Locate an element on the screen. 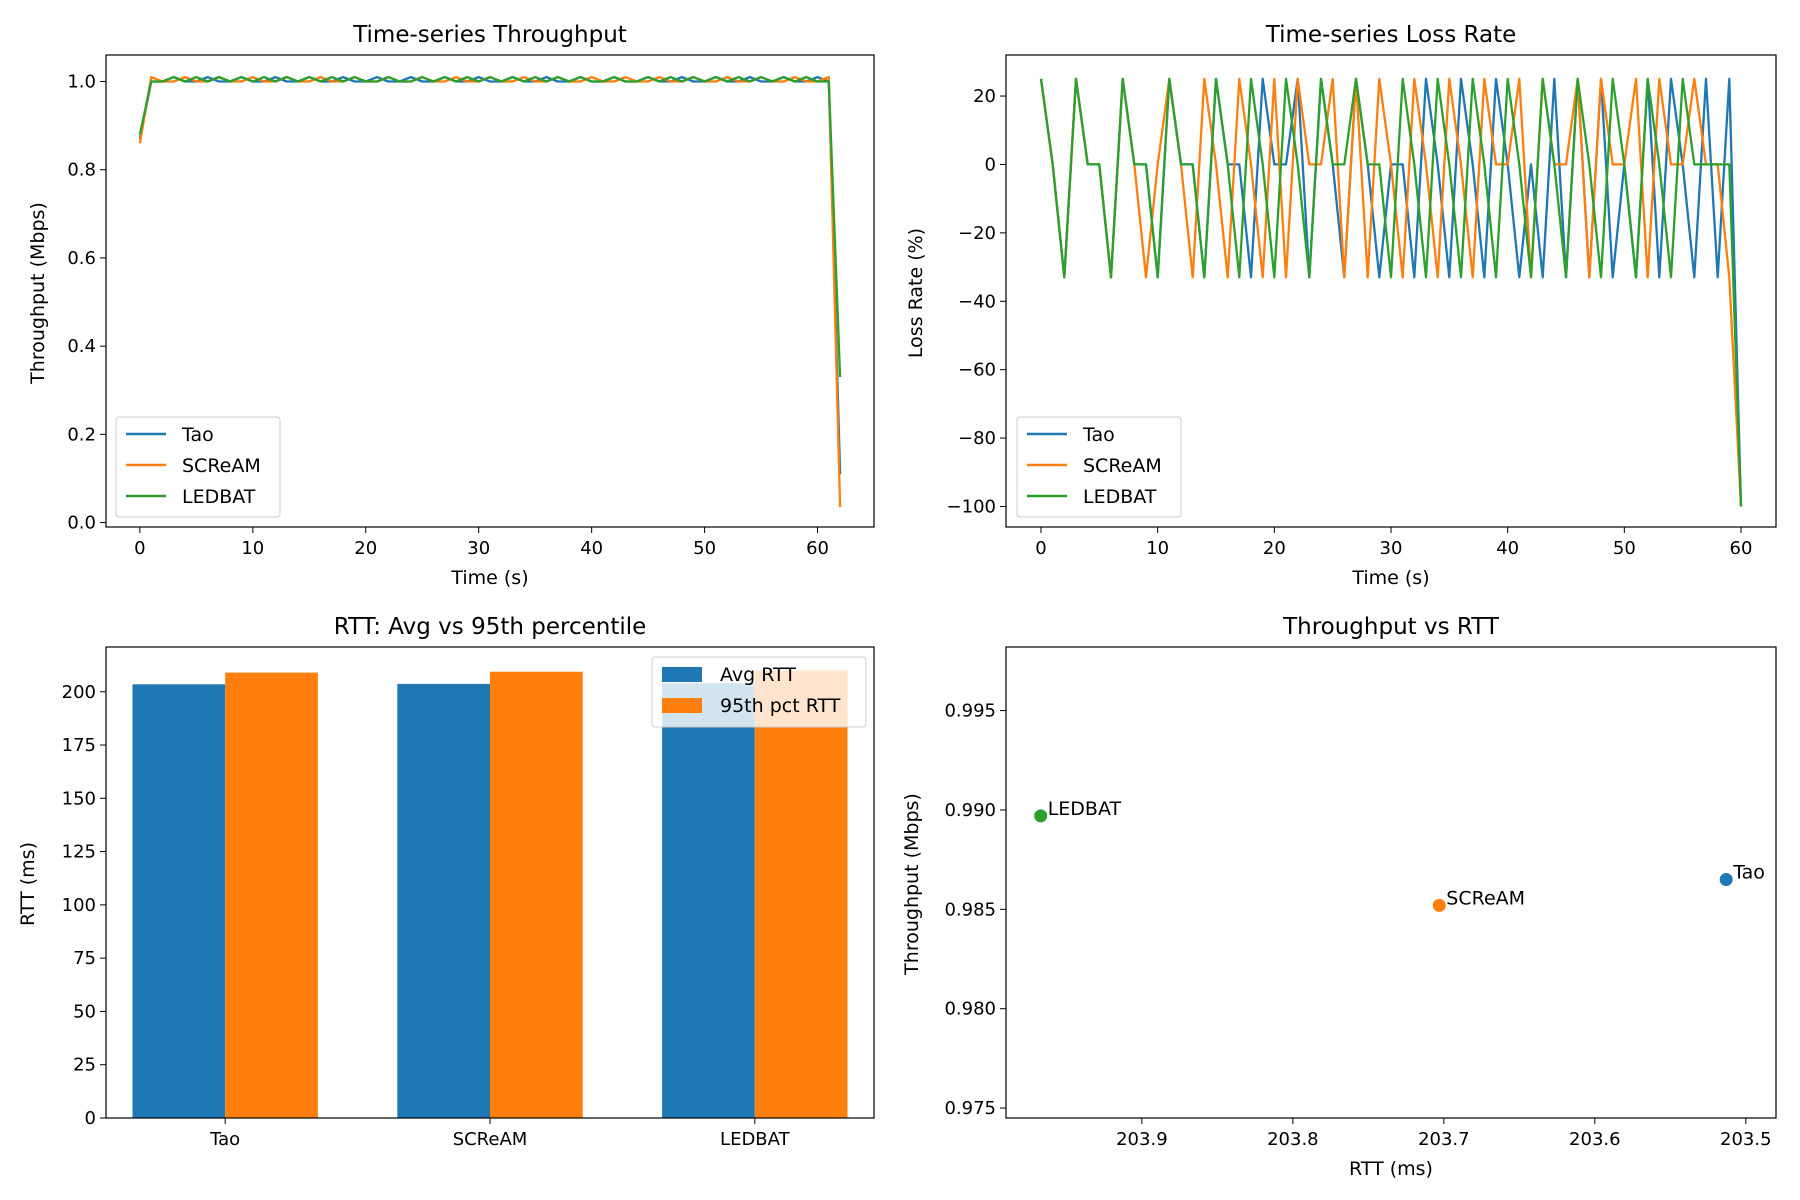 Image resolution: width=1800 pixels, height=1200 pixels. rtt-plot-title: RTT: Avg vs 95th percentile is located at coordinates (490, 627).